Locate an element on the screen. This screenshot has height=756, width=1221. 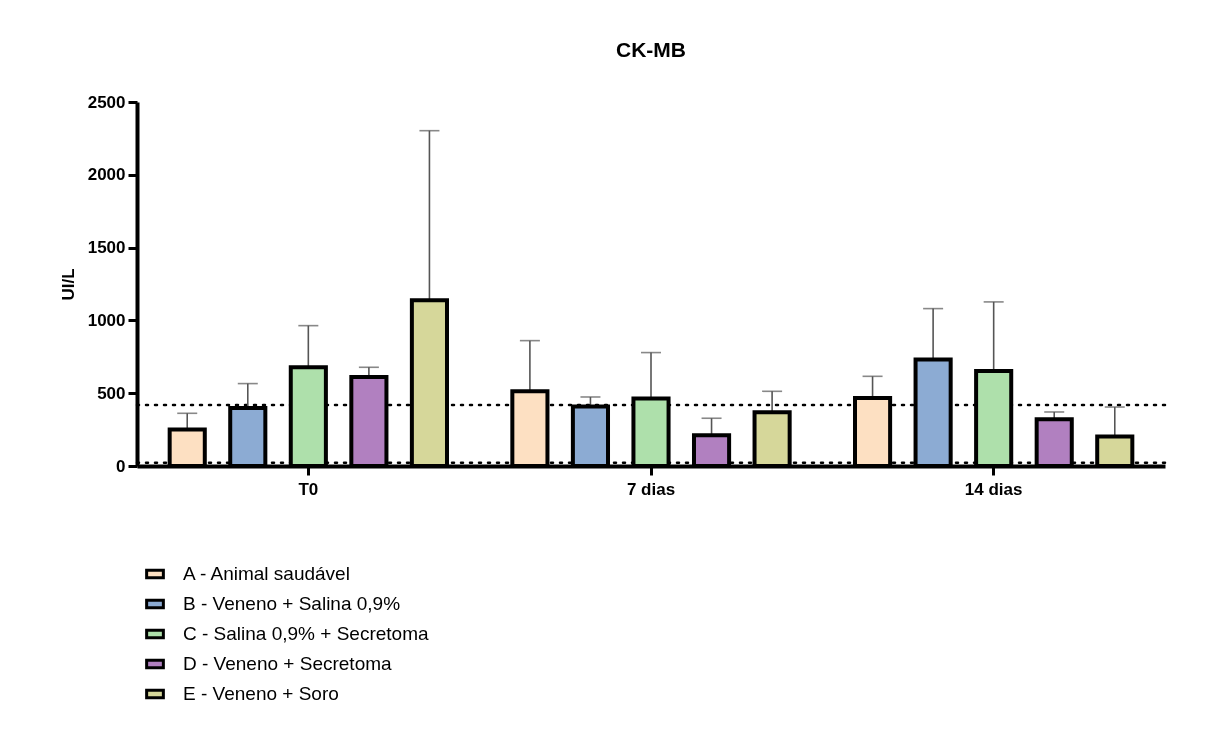
legend-label: C - Salina 0,9% + Secretoma is located at coordinates (306, 633).